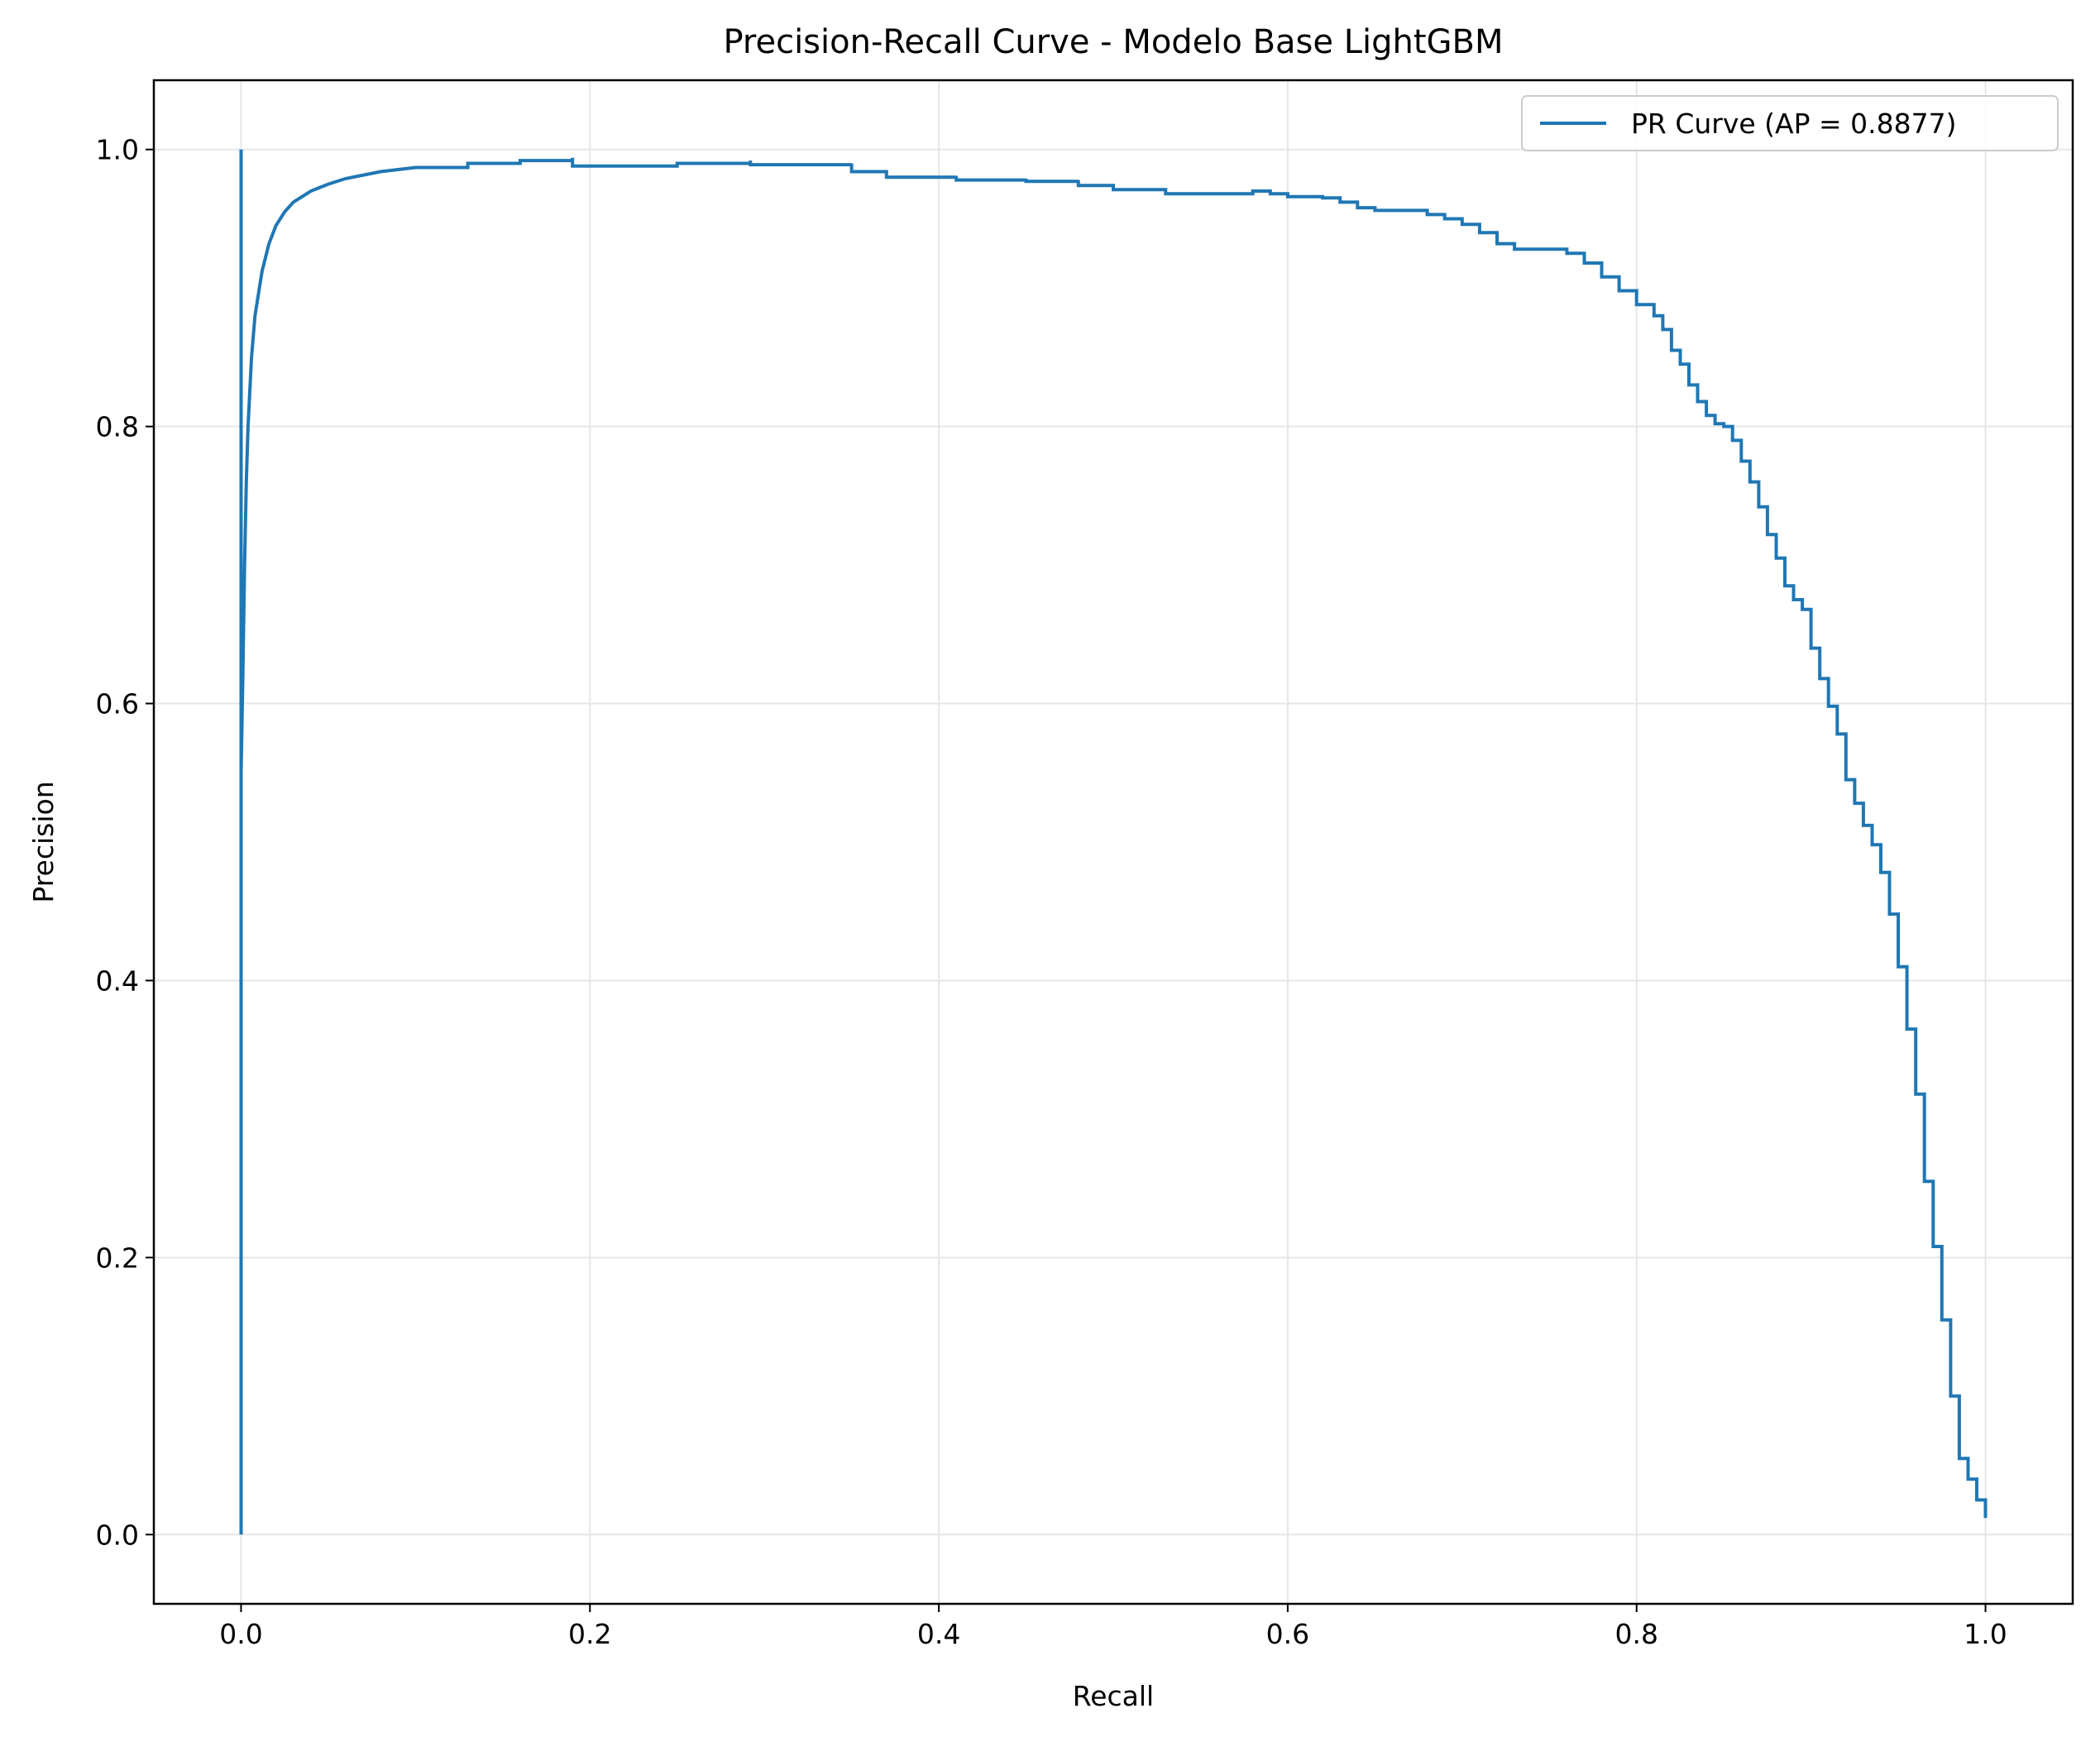 This screenshot has width=2100, height=1737. I want to click on y-tick-label: 1.0, so click(118, 150).